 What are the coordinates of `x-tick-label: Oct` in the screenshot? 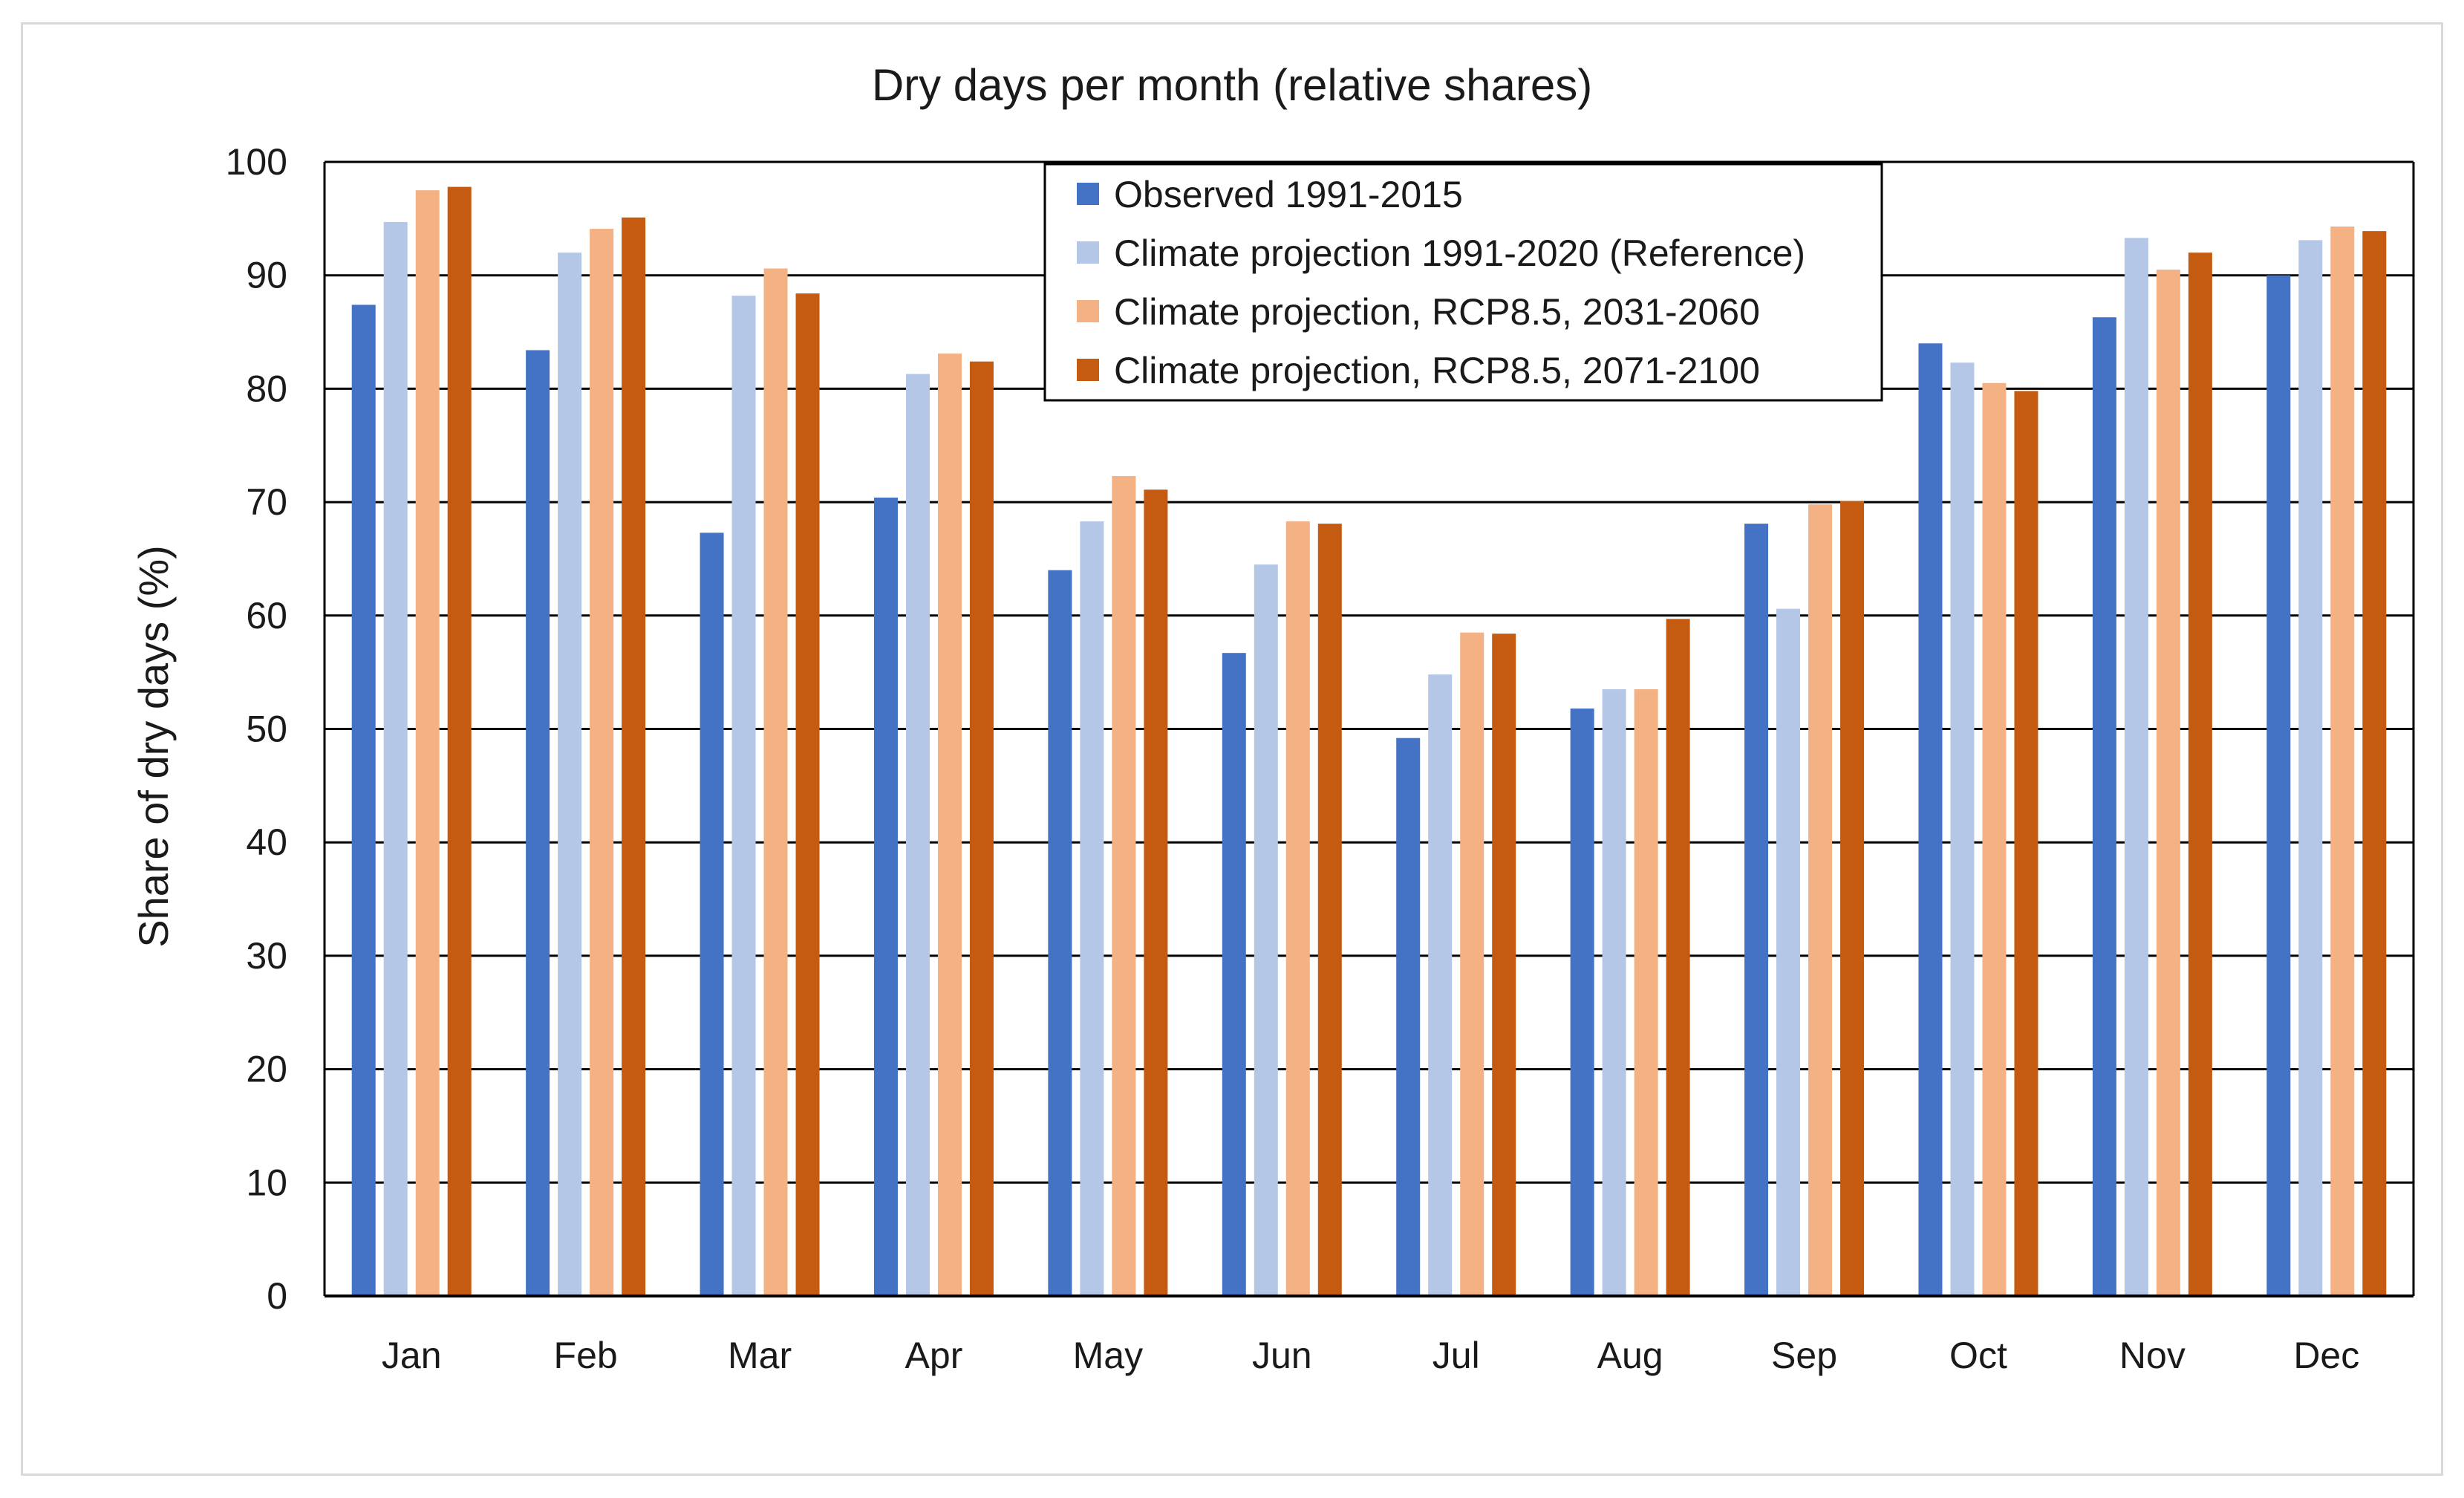 It's located at (1978, 1355).